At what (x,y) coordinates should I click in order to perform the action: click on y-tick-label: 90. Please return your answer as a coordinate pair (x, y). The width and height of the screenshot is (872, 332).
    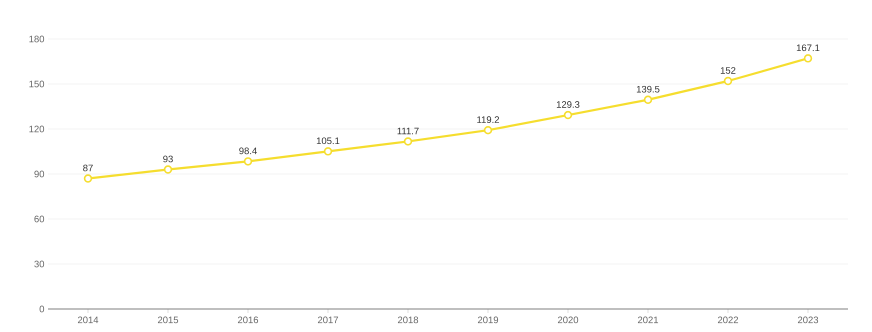
    Looking at the image, I should click on (39, 174).